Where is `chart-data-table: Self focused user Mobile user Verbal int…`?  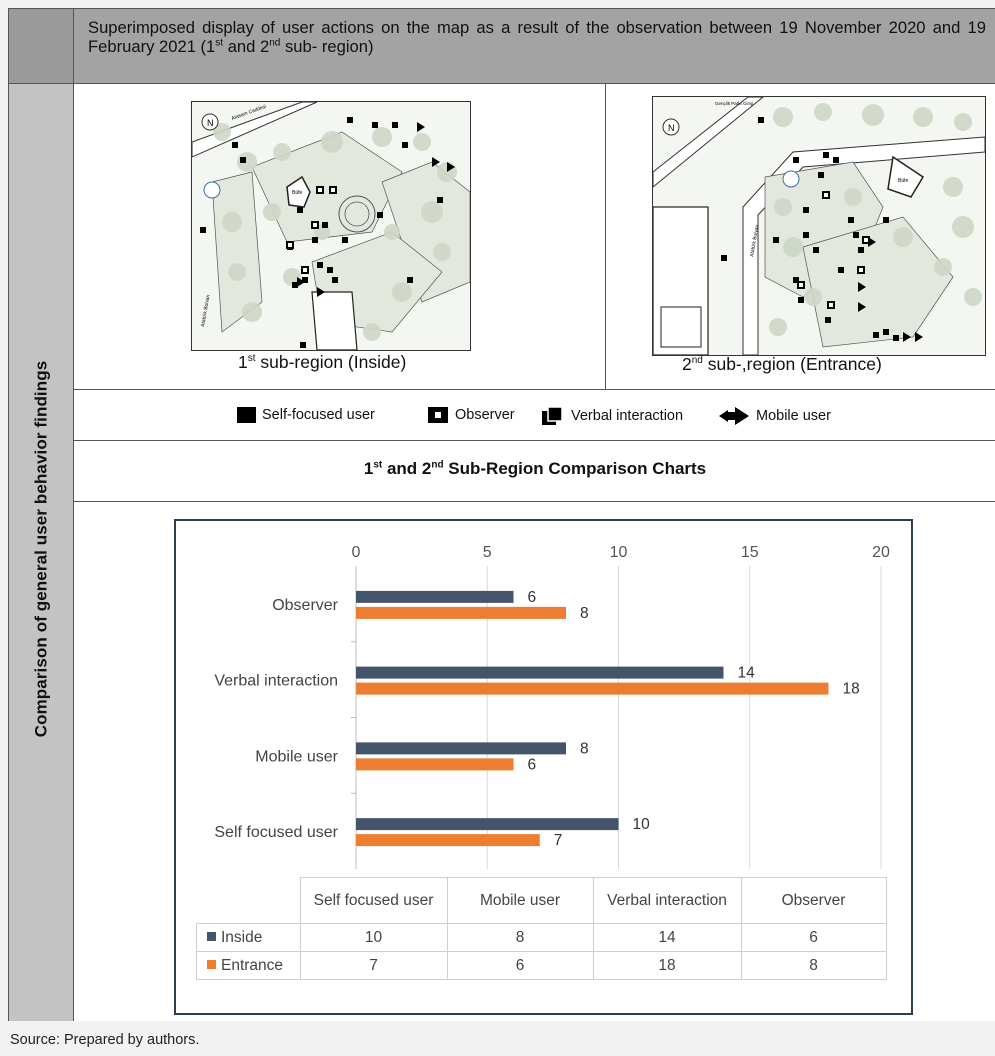
chart-data-table: Self focused user Mobile user Verbal int… is located at coordinates (541, 928).